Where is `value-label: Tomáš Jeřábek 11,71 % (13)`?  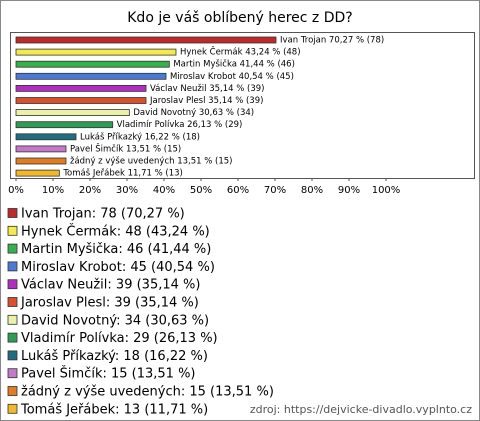 value-label: Tomáš Jeřábek 11,71 % (13) is located at coordinates (122, 173).